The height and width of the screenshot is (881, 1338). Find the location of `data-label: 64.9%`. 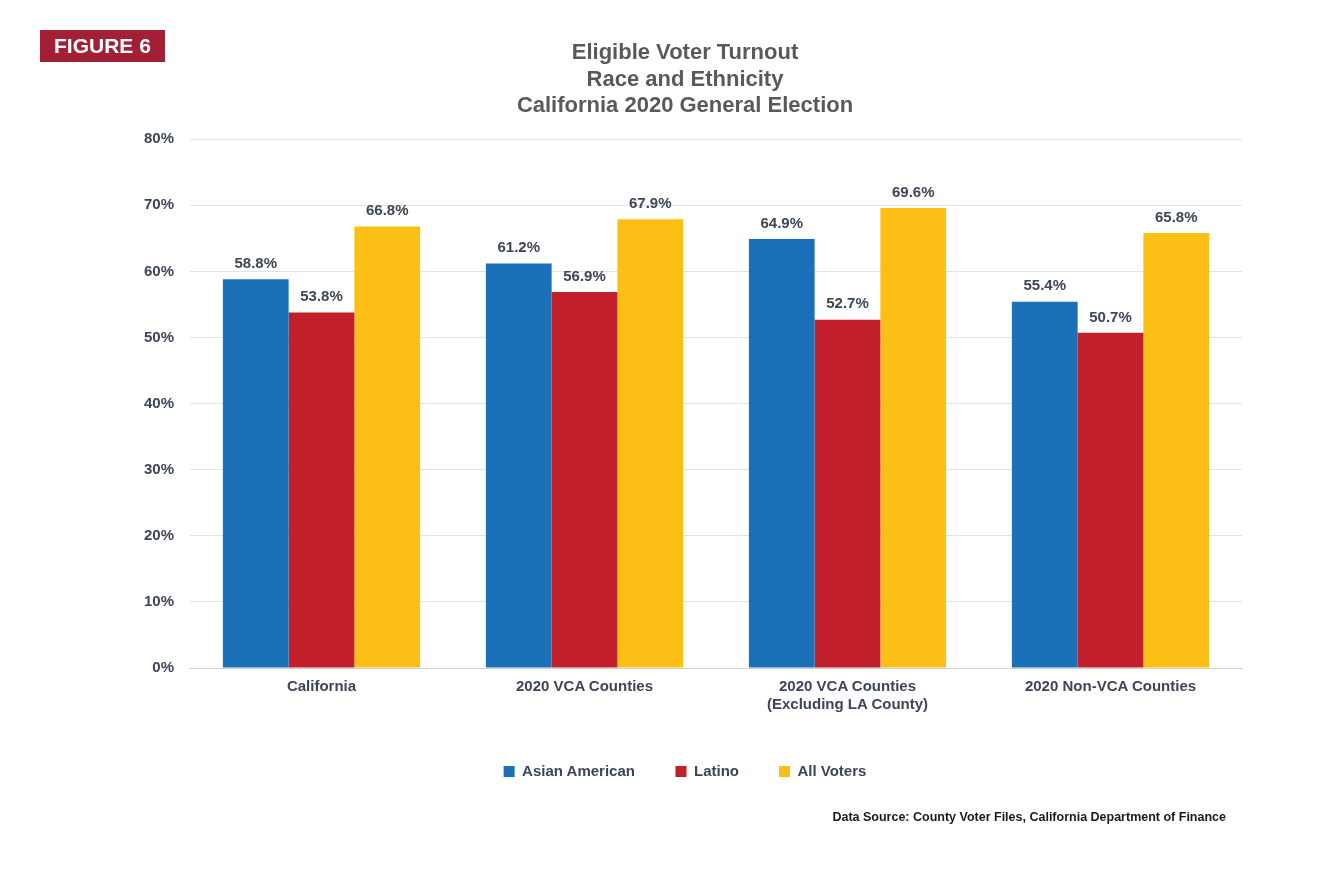

data-label: 64.9% is located at coordinates (782, 222).